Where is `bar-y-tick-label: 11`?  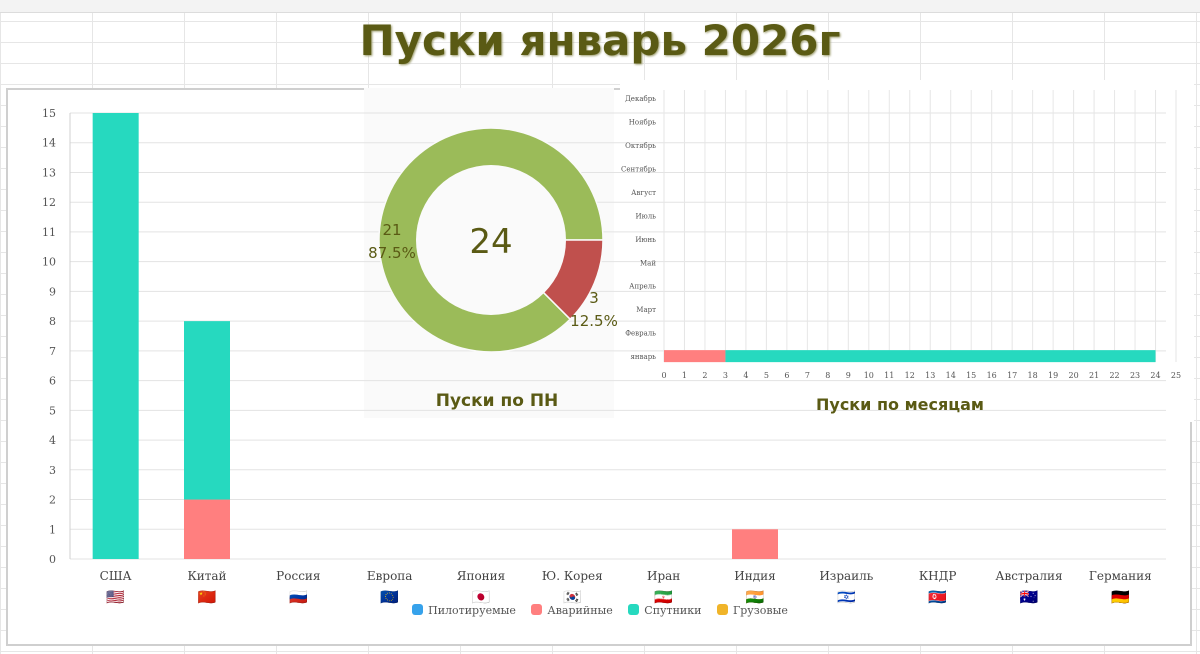 bar-y-tick-label: 11 is located at coordinates (49, 232).